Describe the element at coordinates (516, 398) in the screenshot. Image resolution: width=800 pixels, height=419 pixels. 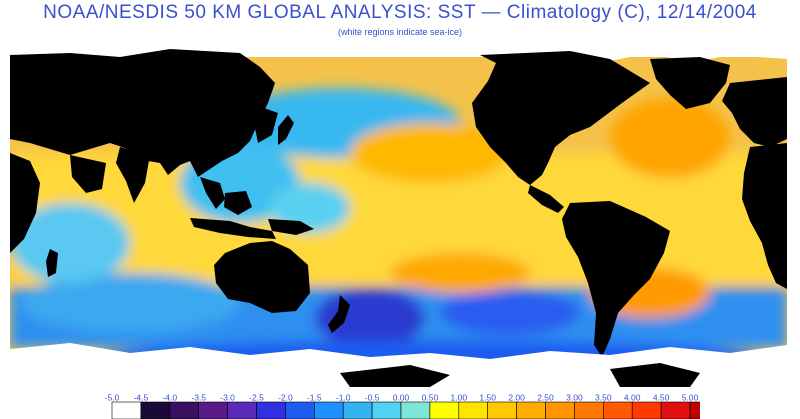
I see `color-scale-tick-label: 2.00` at that location.